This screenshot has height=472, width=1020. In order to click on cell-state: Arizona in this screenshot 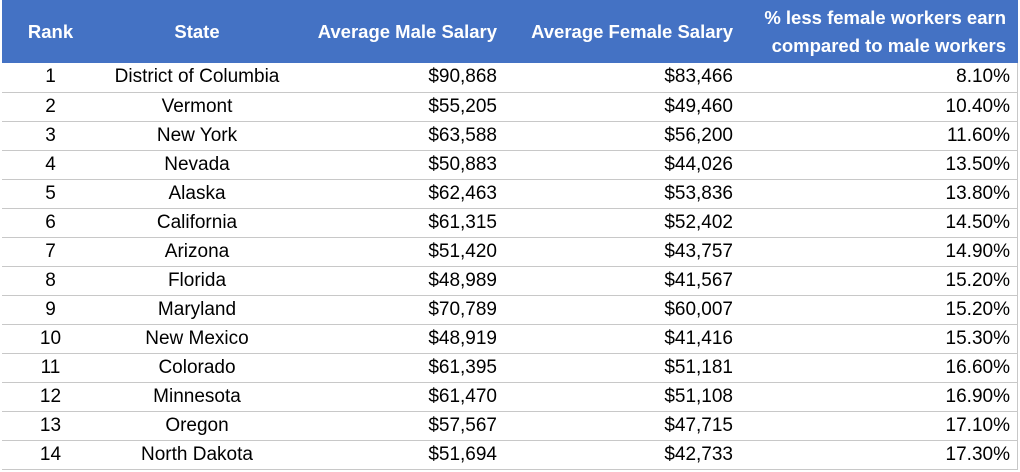, I will do `click(197, 252)`.